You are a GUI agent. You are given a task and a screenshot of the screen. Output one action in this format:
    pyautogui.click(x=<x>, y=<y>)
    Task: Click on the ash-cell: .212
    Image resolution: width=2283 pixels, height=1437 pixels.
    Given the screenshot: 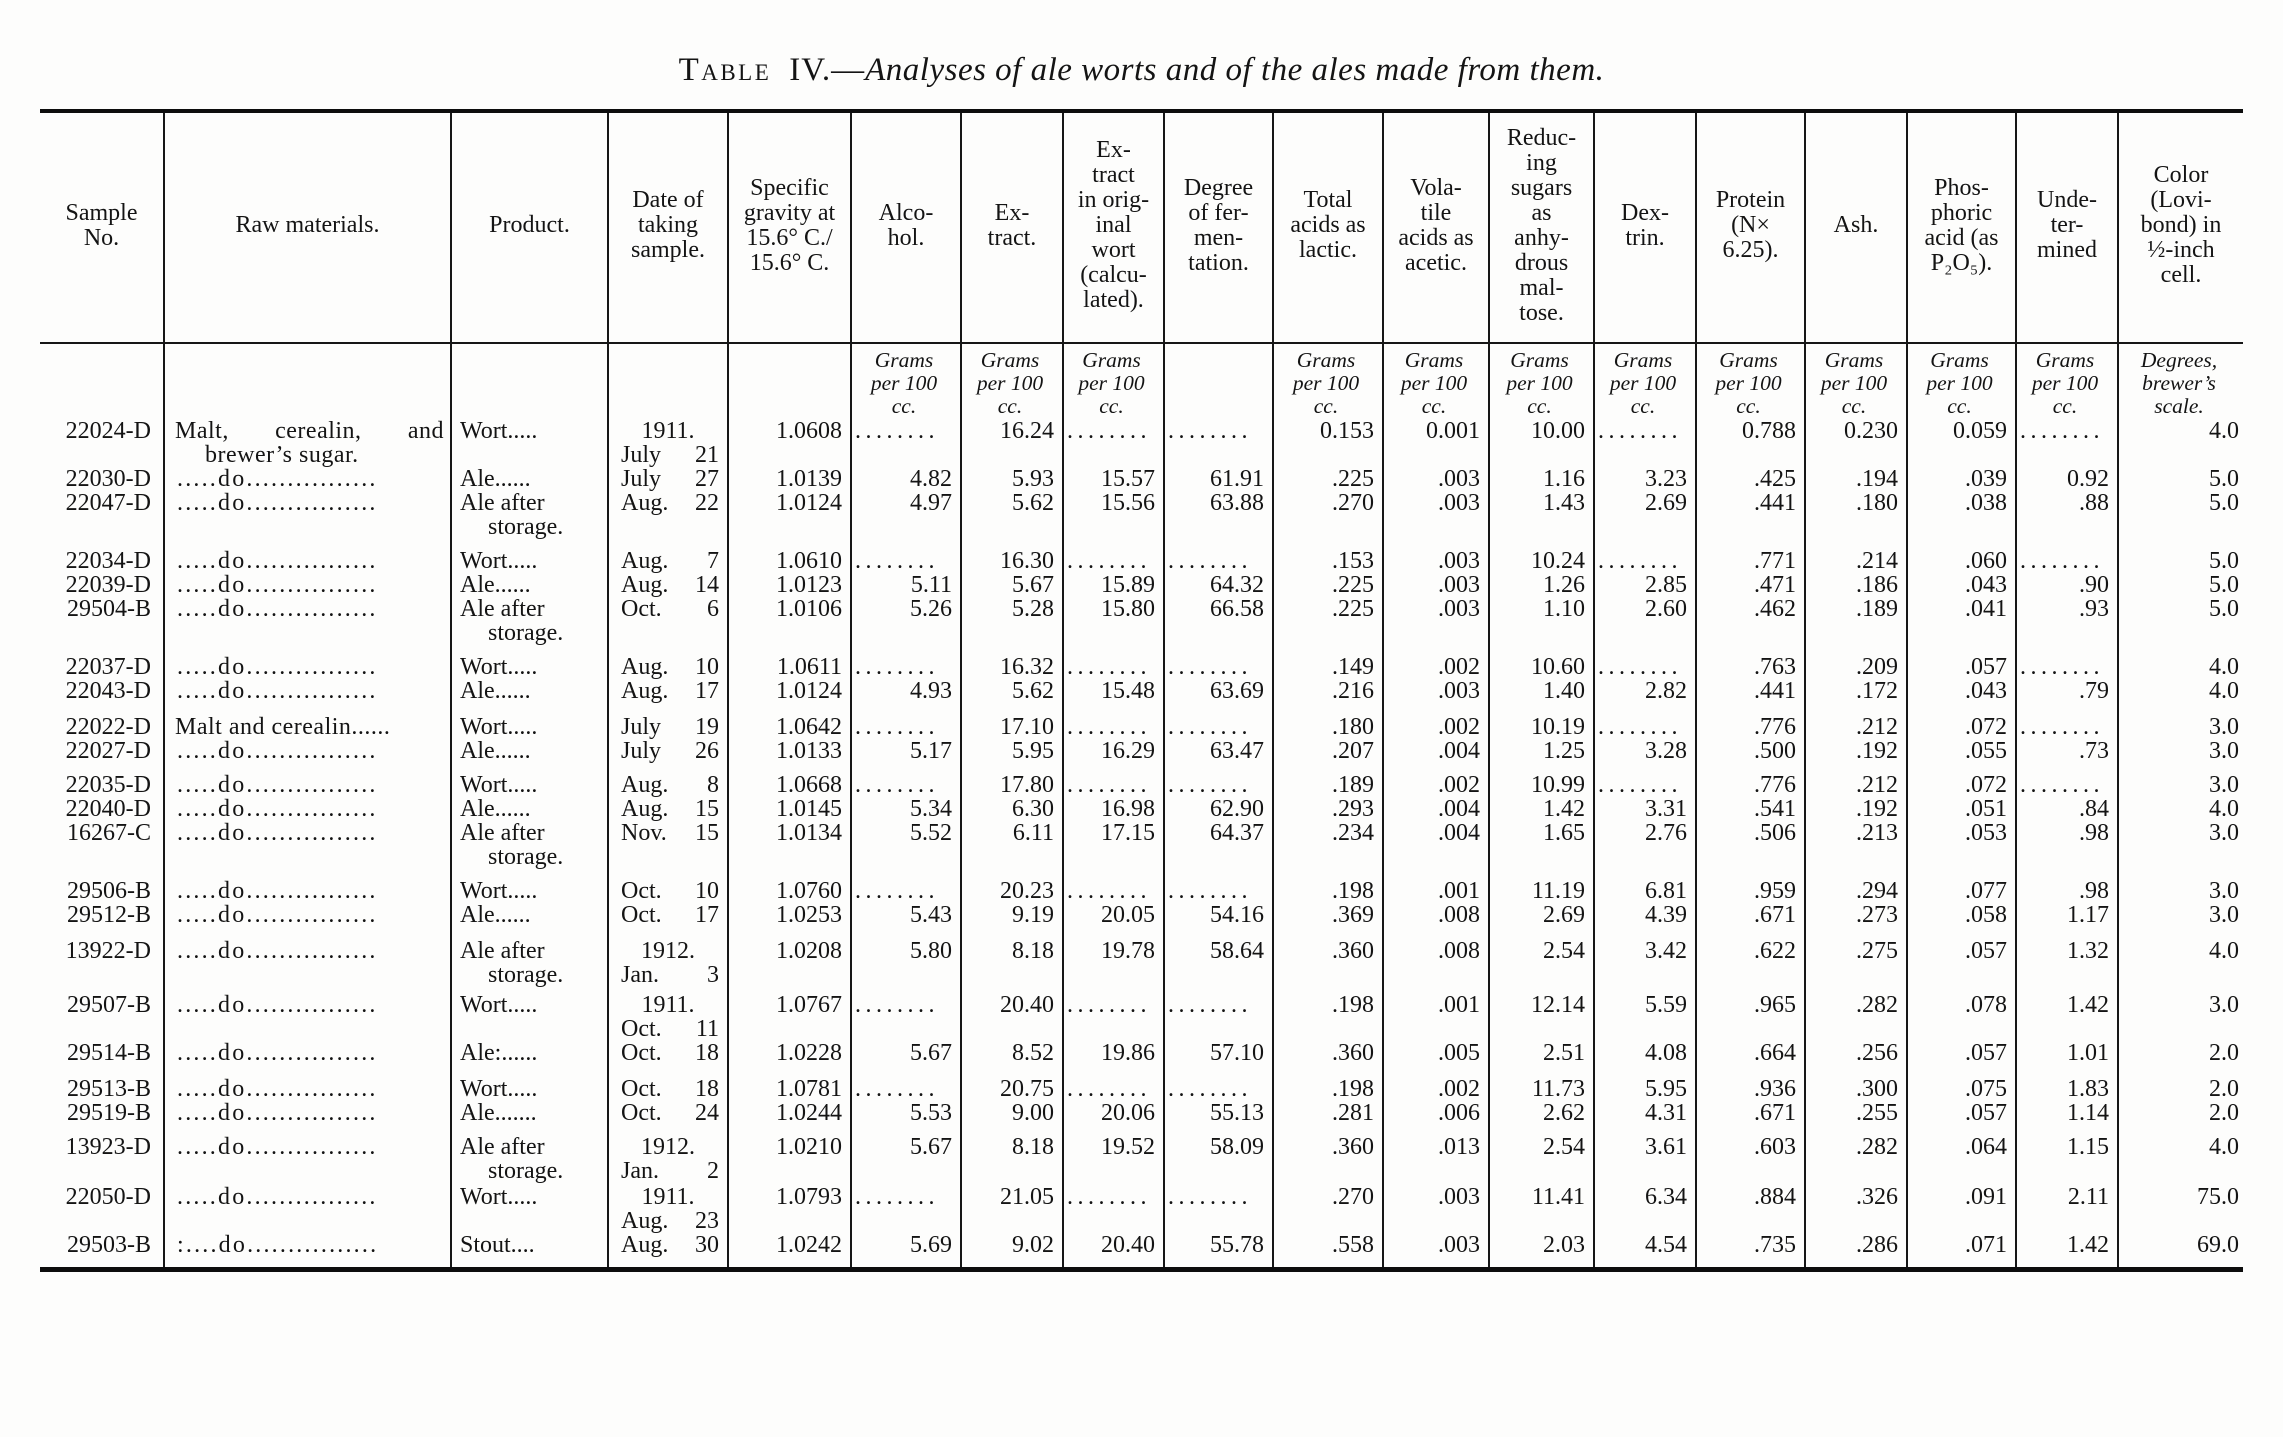 What is the action you would take?
    pyautogui.click(x=1856, y=785)
    